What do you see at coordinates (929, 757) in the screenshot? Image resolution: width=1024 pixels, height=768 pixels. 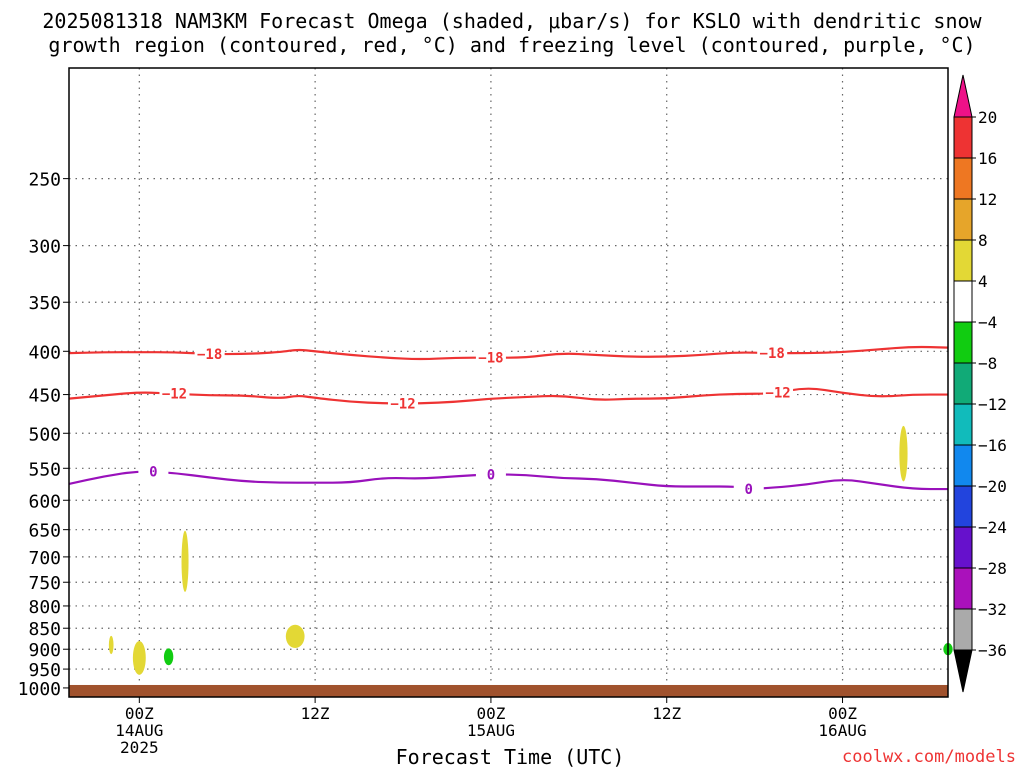 I see `credit-text: coolwx.com/models` at bounding box center [929, 757].